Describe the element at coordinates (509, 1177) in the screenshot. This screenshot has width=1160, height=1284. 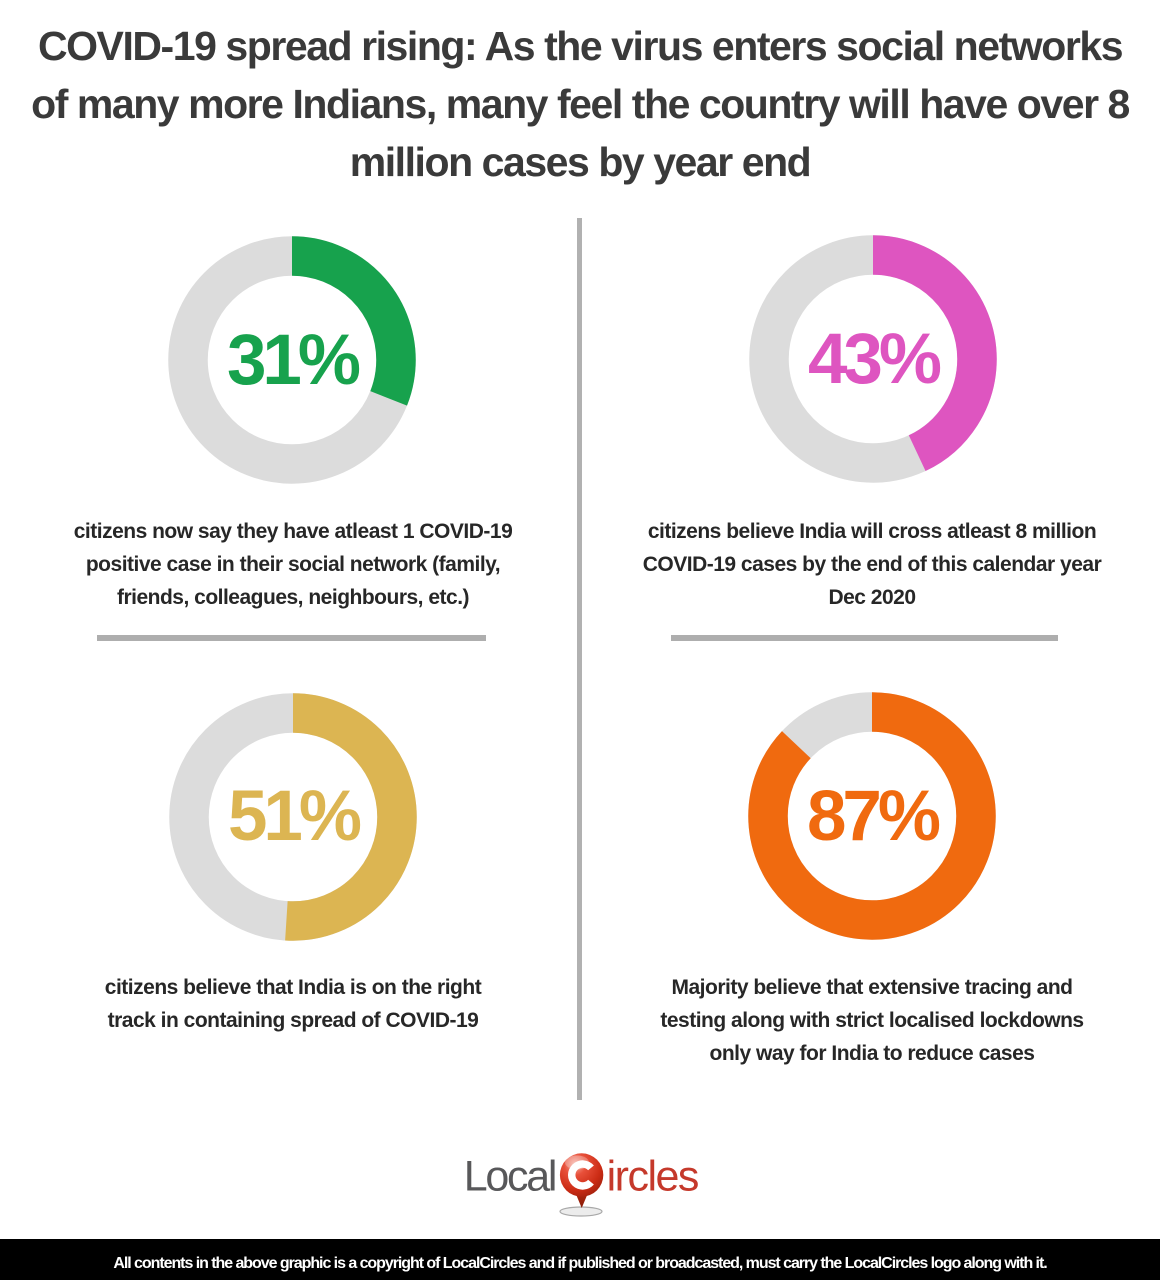
I see `svg-text: Local` at that location.